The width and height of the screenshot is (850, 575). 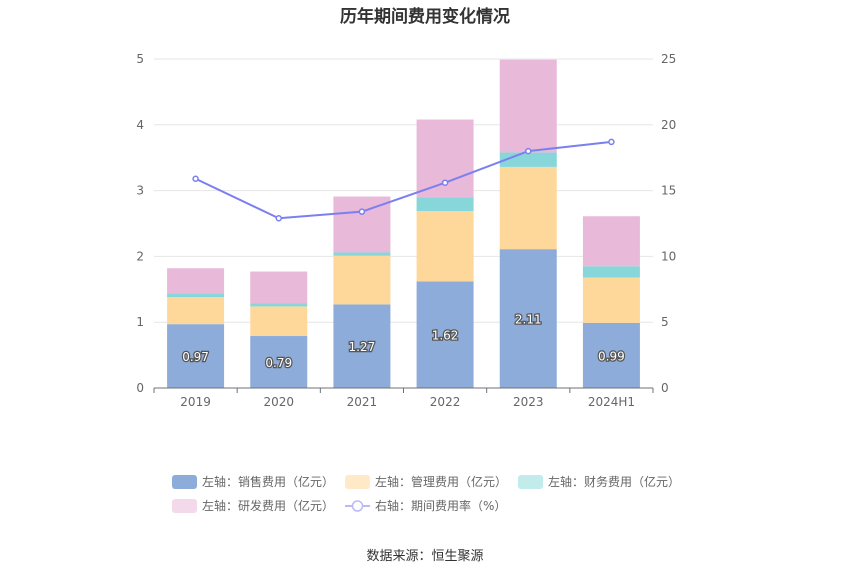 I want to click on right-tick-label: 5, so click(x=665, y=322).